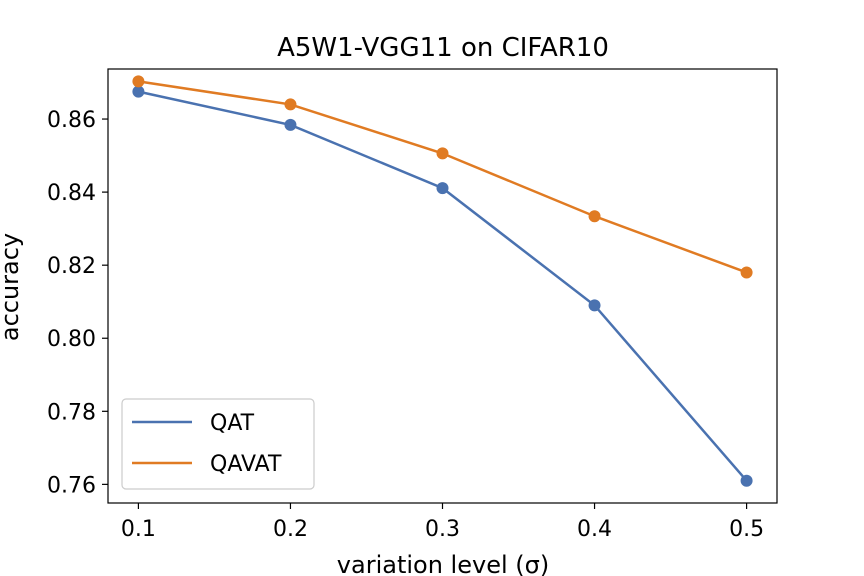  What do you see at coordinates (443, 563) in the screenshot?
I see `x-axis-label: variation level (σ)` at bounding box center [443, 563].